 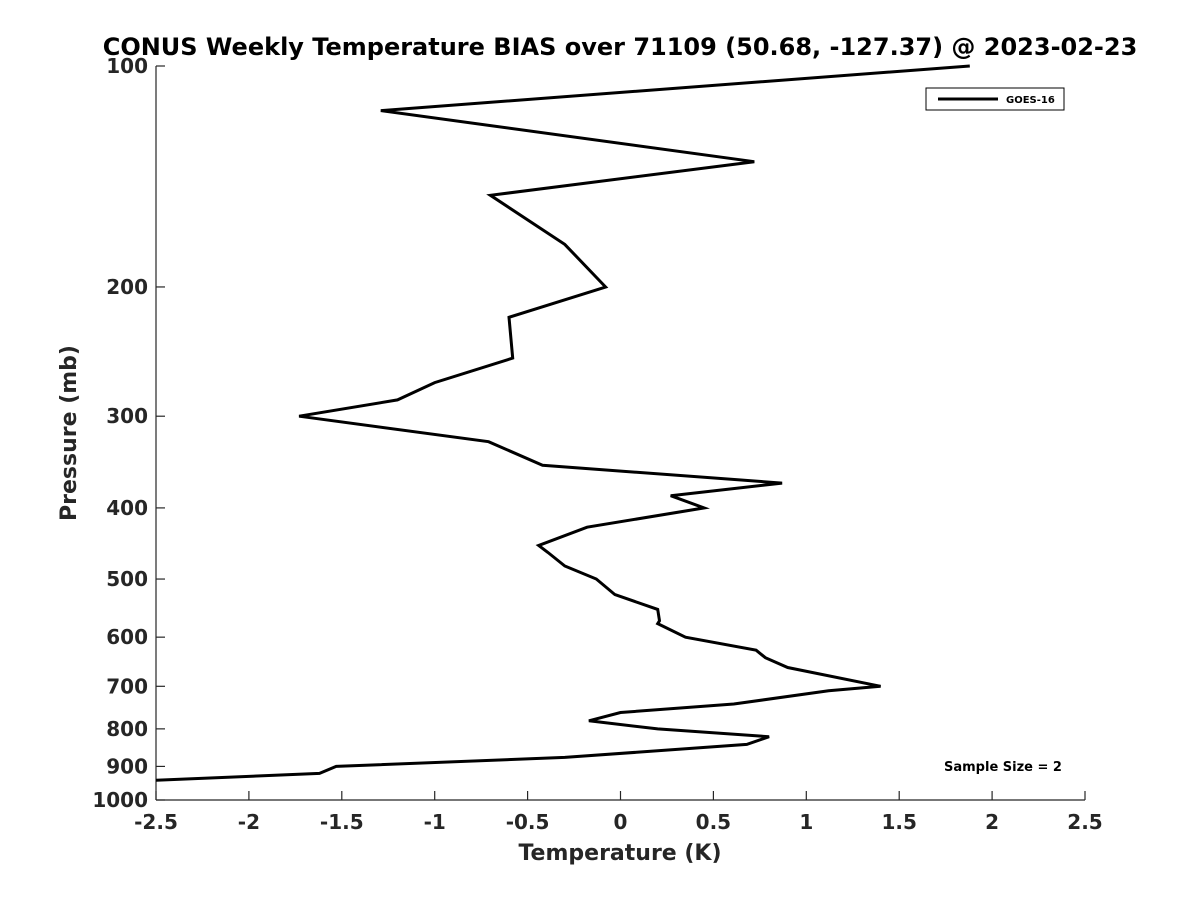 I want to click on x-tick-label: 1, so click(x=806, y=822).